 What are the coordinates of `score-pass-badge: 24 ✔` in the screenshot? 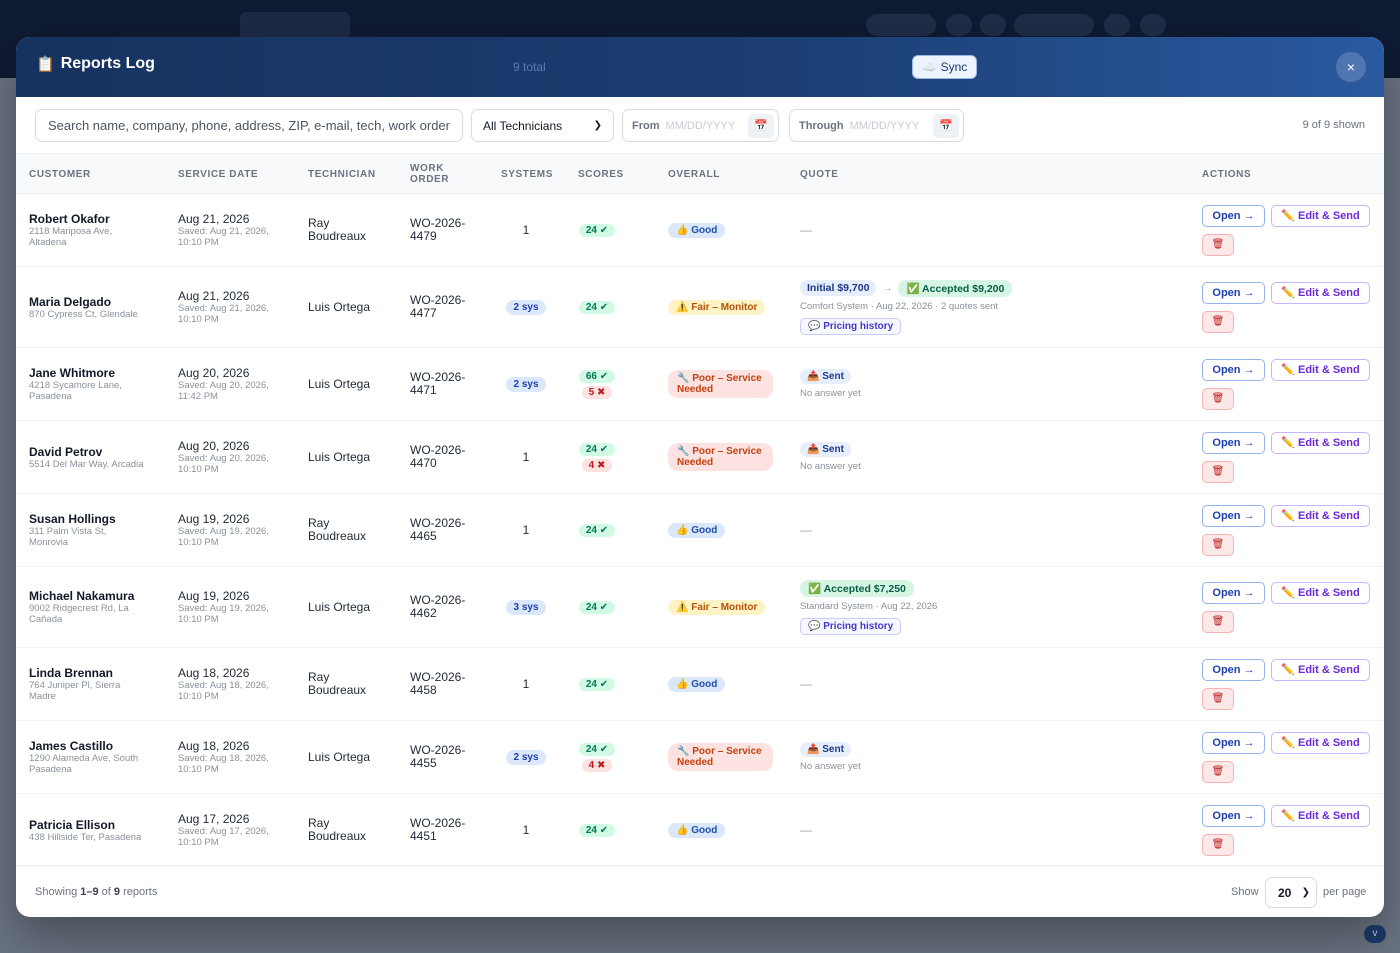 It's located at (597, 307).